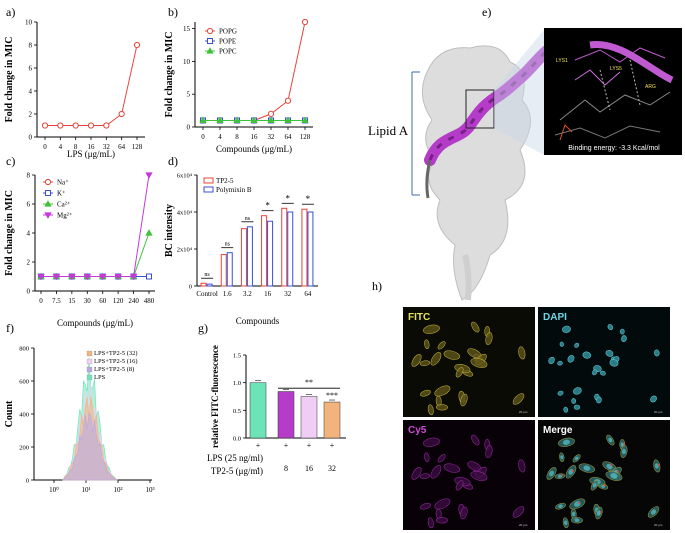  What do you see at coordinates (100, 377) in the screenshot?
I see `legend-label: LPS` at bounding box center [100, 377].